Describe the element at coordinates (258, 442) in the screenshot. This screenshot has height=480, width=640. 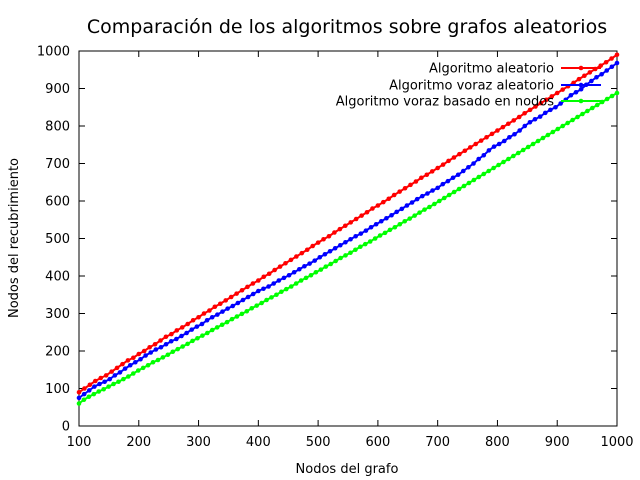
I see `x-tick-label: 400` at that location.